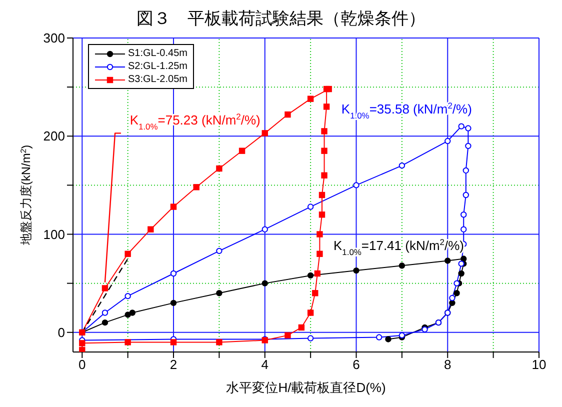 This screenshot has width=562, height=407. I want to click on x-tick-label: 0, so click(82, 364).